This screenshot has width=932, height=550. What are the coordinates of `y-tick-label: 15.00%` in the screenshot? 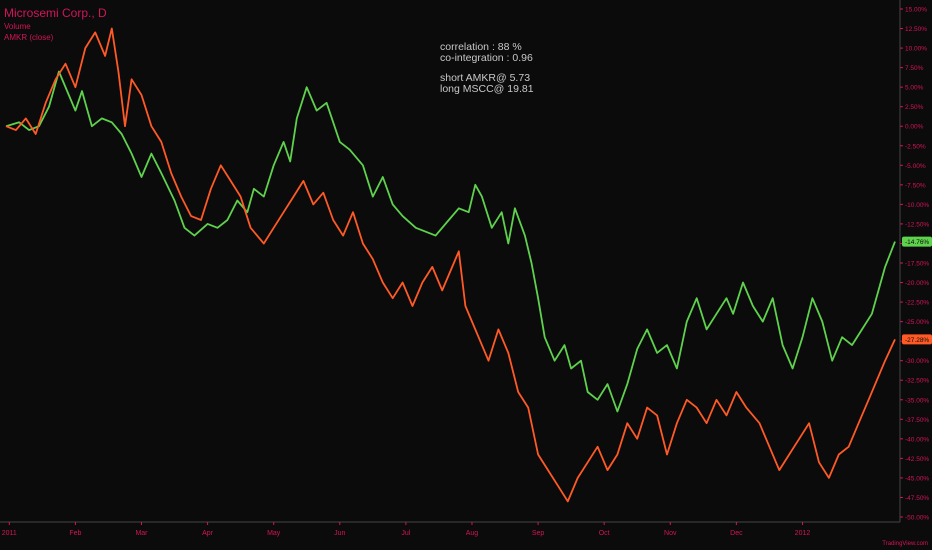 It's located at (916, 10).